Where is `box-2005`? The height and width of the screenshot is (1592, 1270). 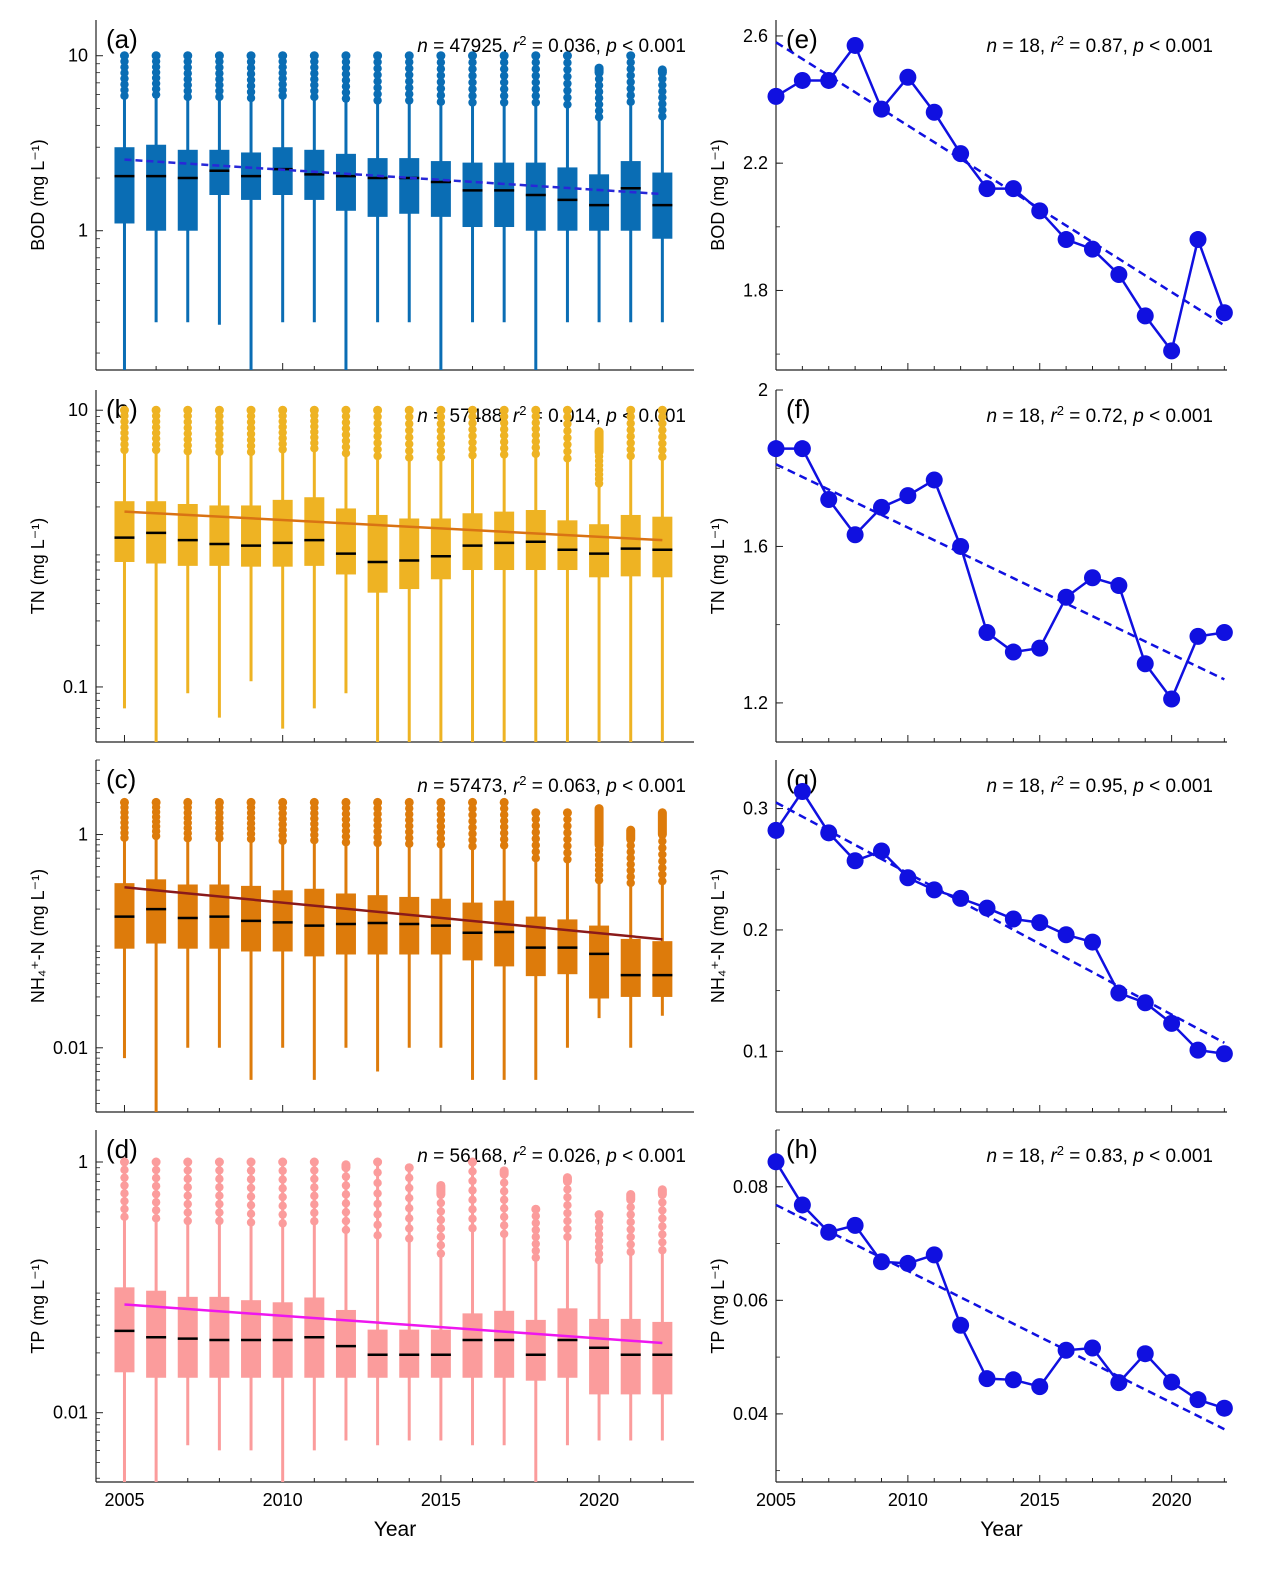 box-2005 is located at coordinates (124, 557).